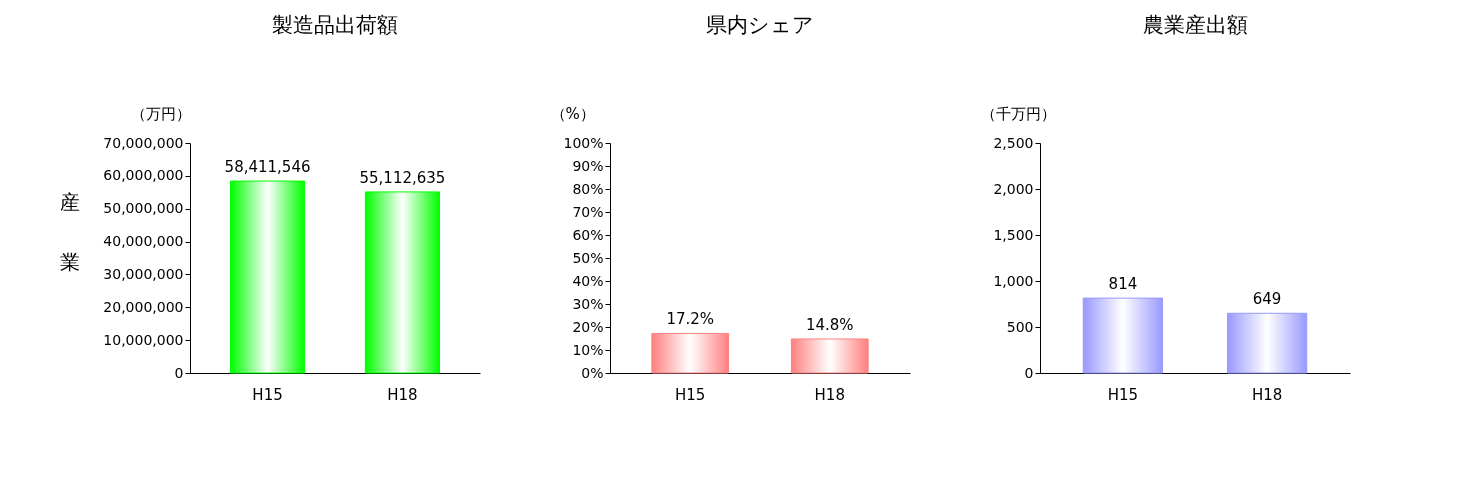  Describe the element at coordinates (588, 303) in the screenshot. I see `y-tick-label: 30%` at that location.